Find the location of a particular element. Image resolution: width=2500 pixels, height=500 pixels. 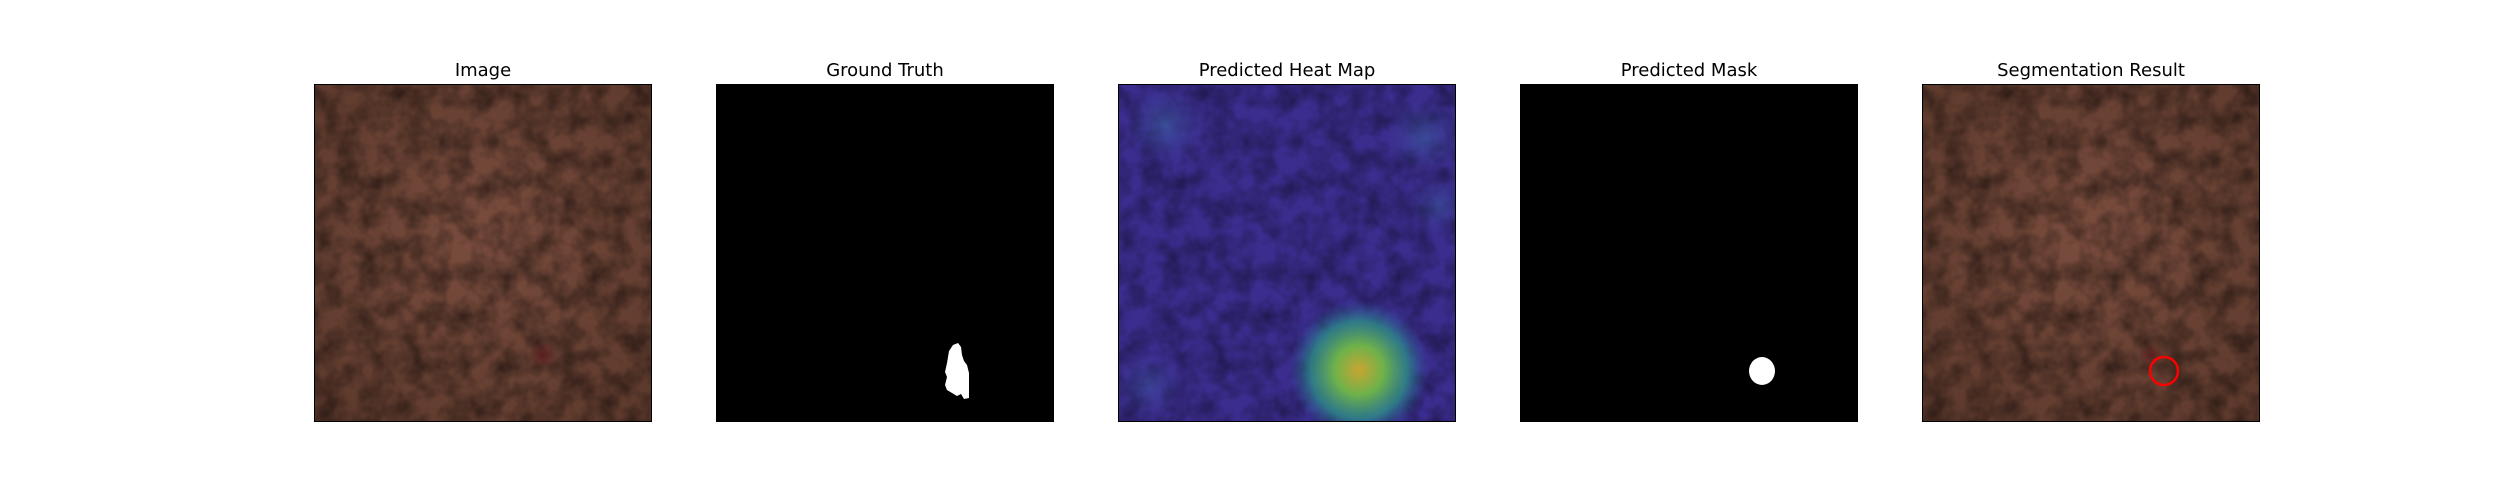

panel-ground-truth: Ground Truth is located at coordinates (885, 250).